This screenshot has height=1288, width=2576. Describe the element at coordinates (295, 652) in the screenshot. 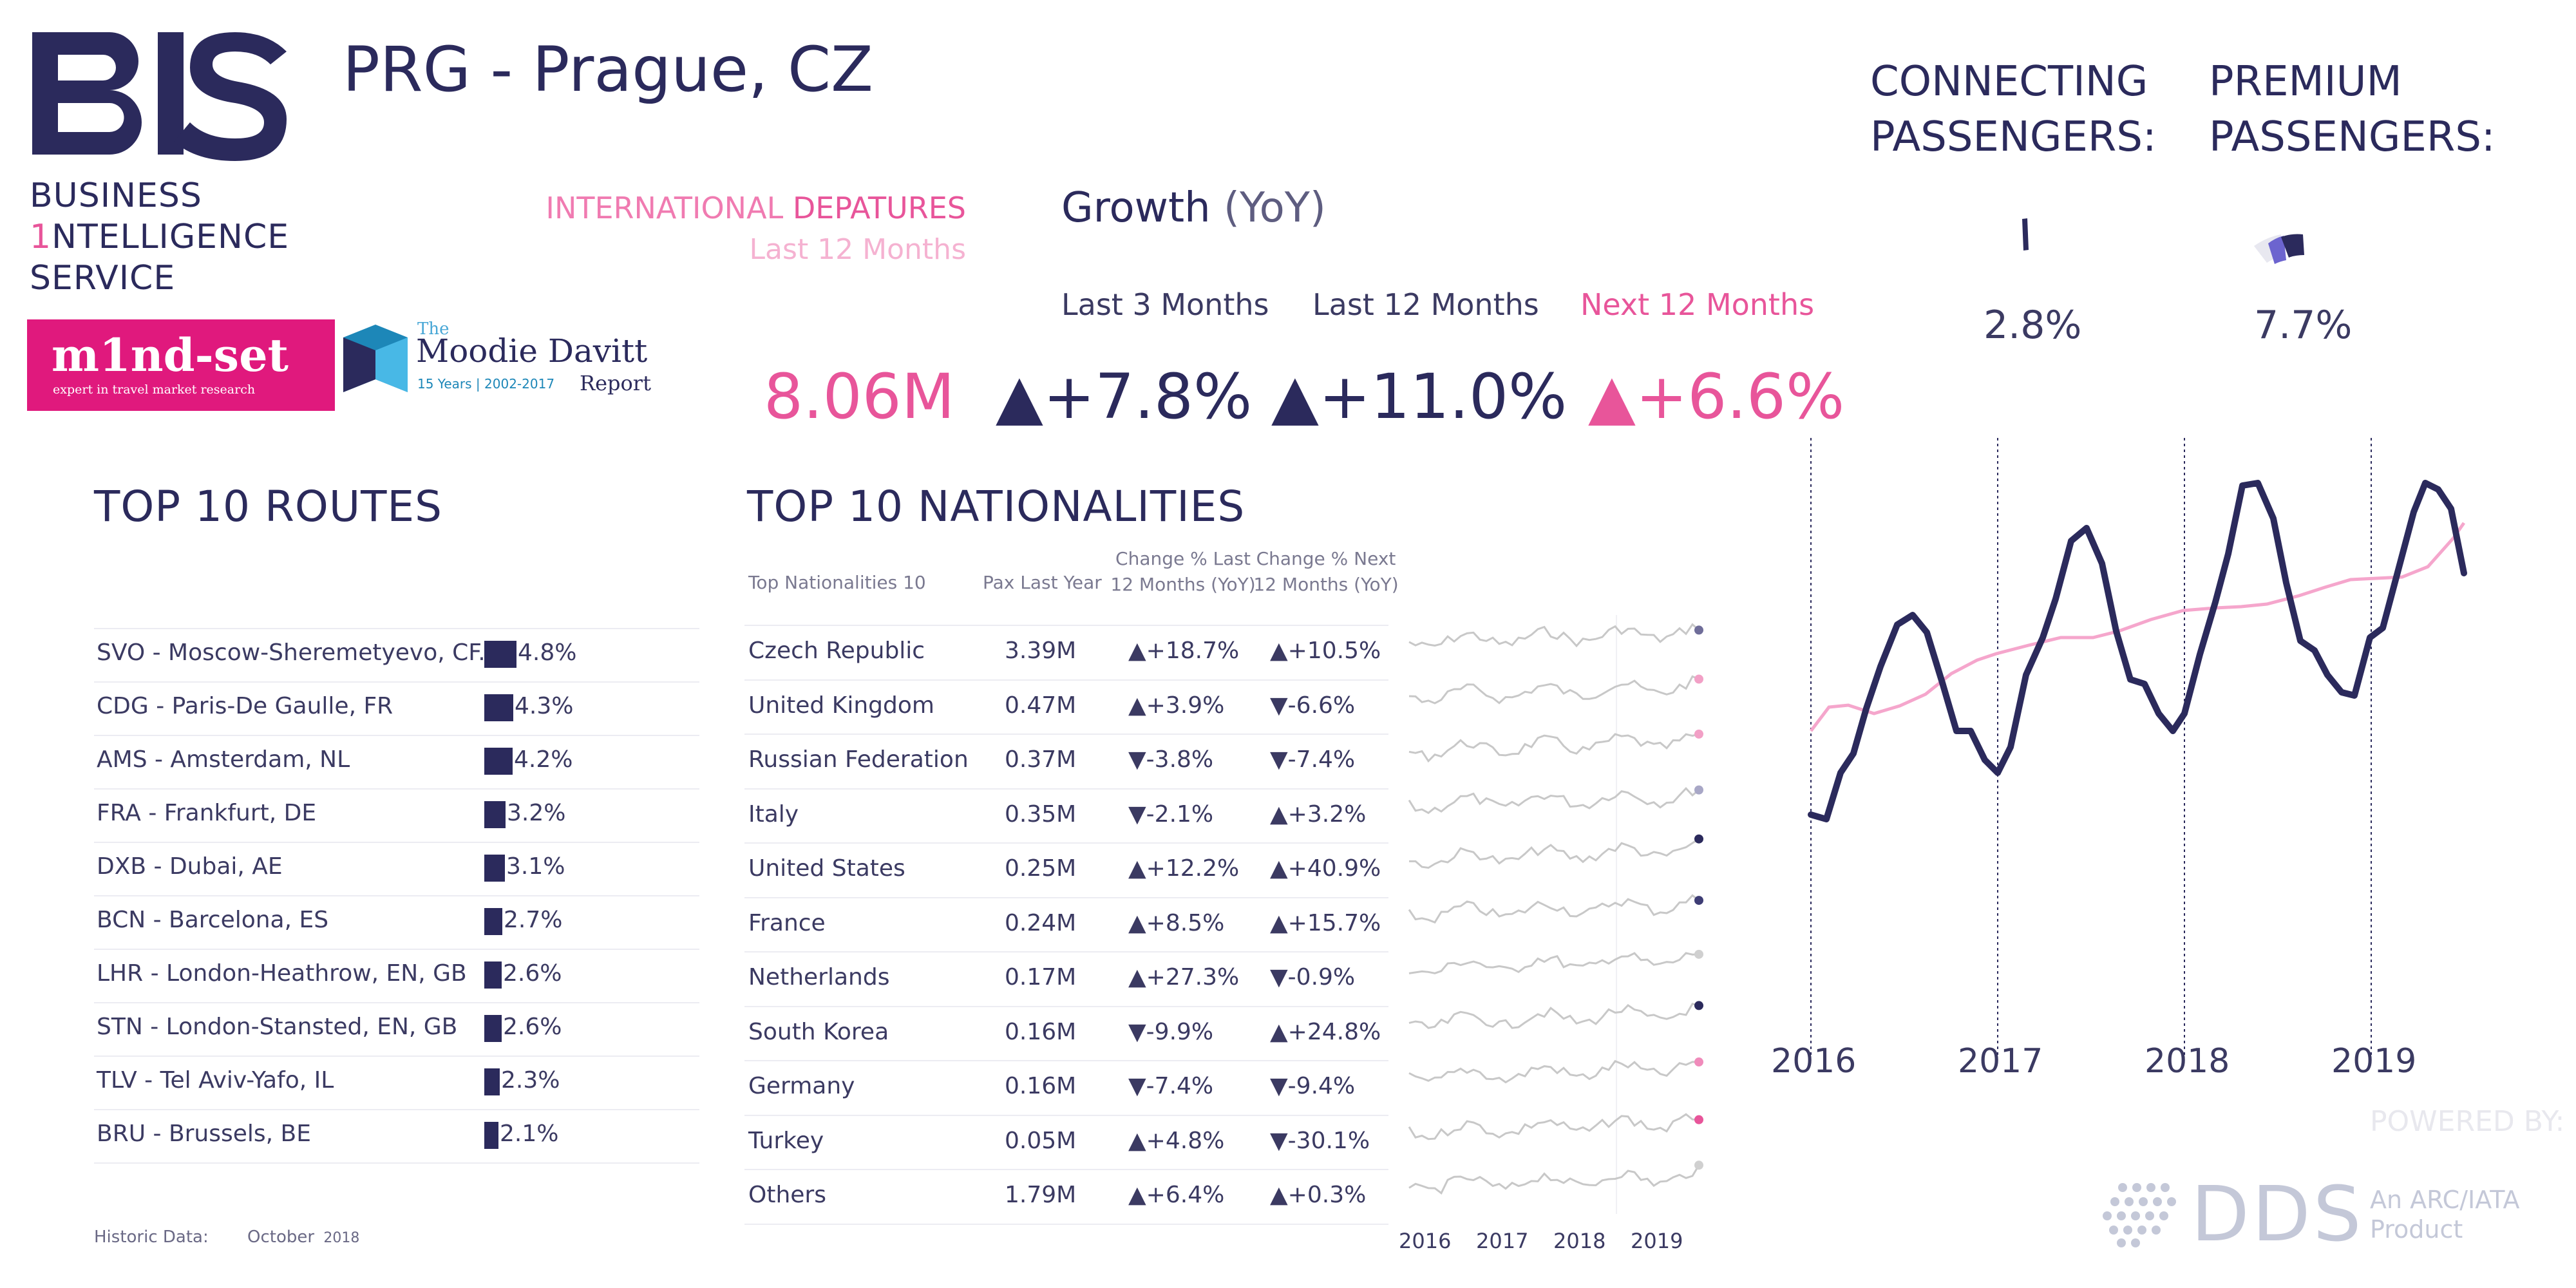

I see `route-name: SVO - Moscow-Sheremetyevo, CF..` at that location.